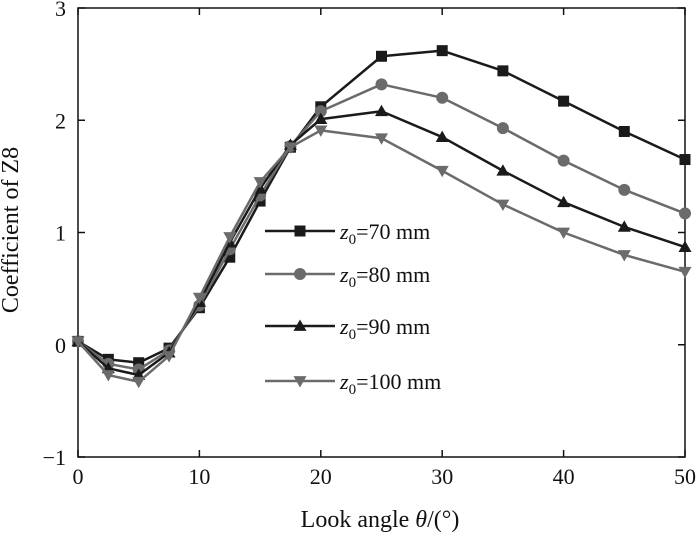 Image resolution: width=700 pixels, height=536 pixels. Describe the element at coordinates (78, 476) in the screenshot. I see `x-tick-label: 0` at that location.